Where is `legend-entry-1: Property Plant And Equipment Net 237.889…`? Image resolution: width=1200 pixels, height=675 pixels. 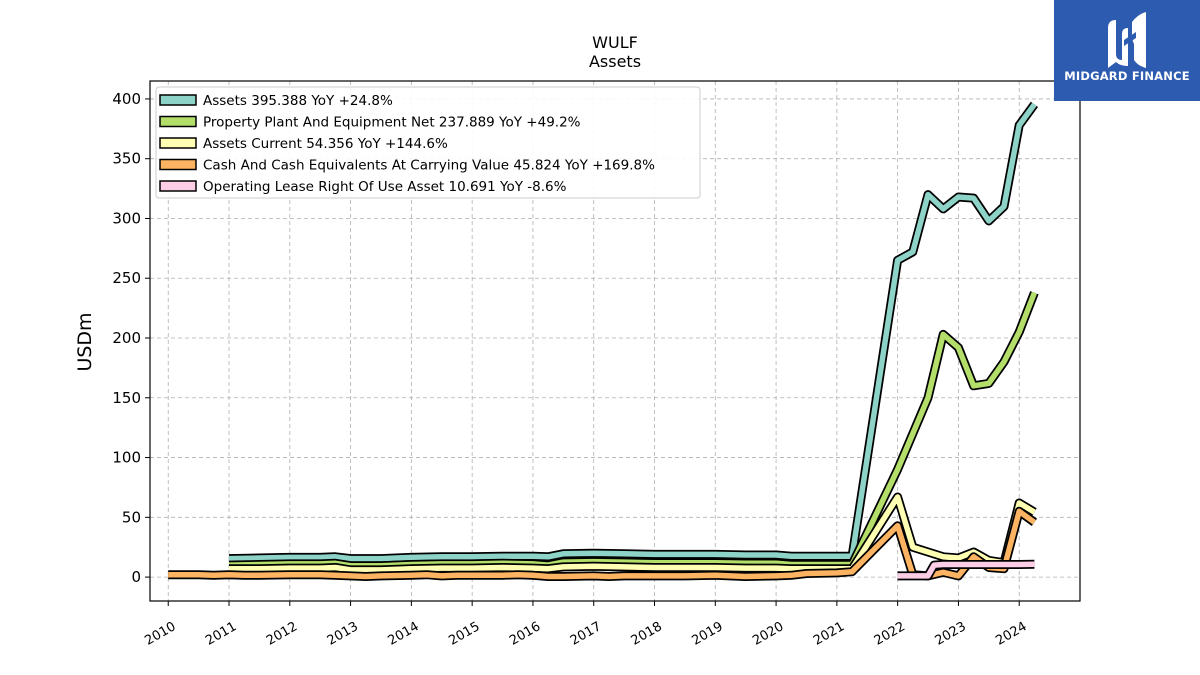
legend-entry-1: Property Plant And Equipment Net 237.889… is located at coordinates (392, 123).